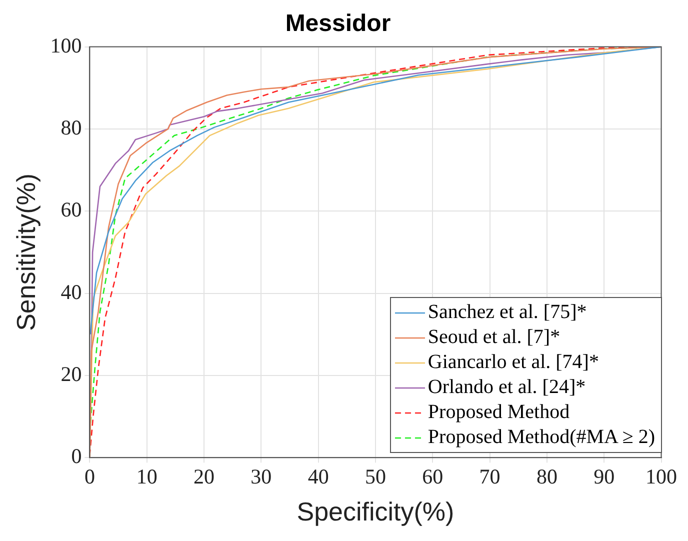  Describe the element at coordinates (547, 476) in the screenshot. I see `x-tick-label: 80` at that location.